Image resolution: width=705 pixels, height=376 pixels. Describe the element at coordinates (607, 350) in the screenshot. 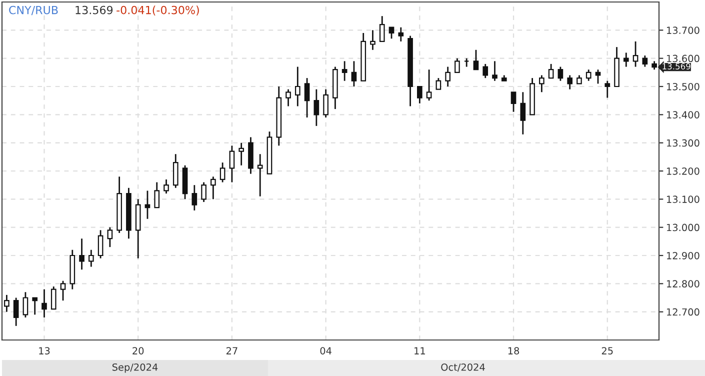

I see `x-tick-label: 25` at that location.